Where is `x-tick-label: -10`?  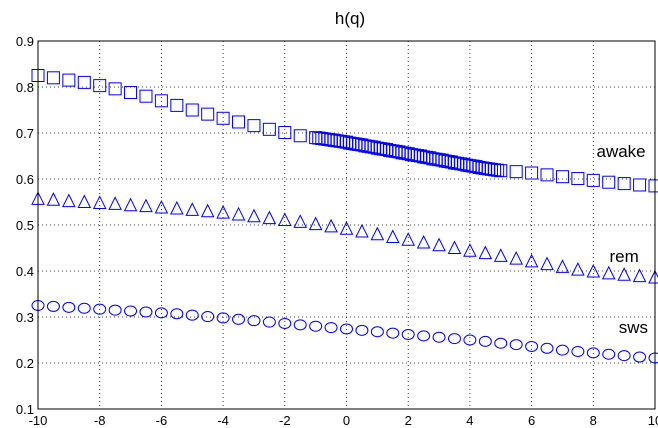
x-tick-label: -10 is located at coordinates (38, 420).